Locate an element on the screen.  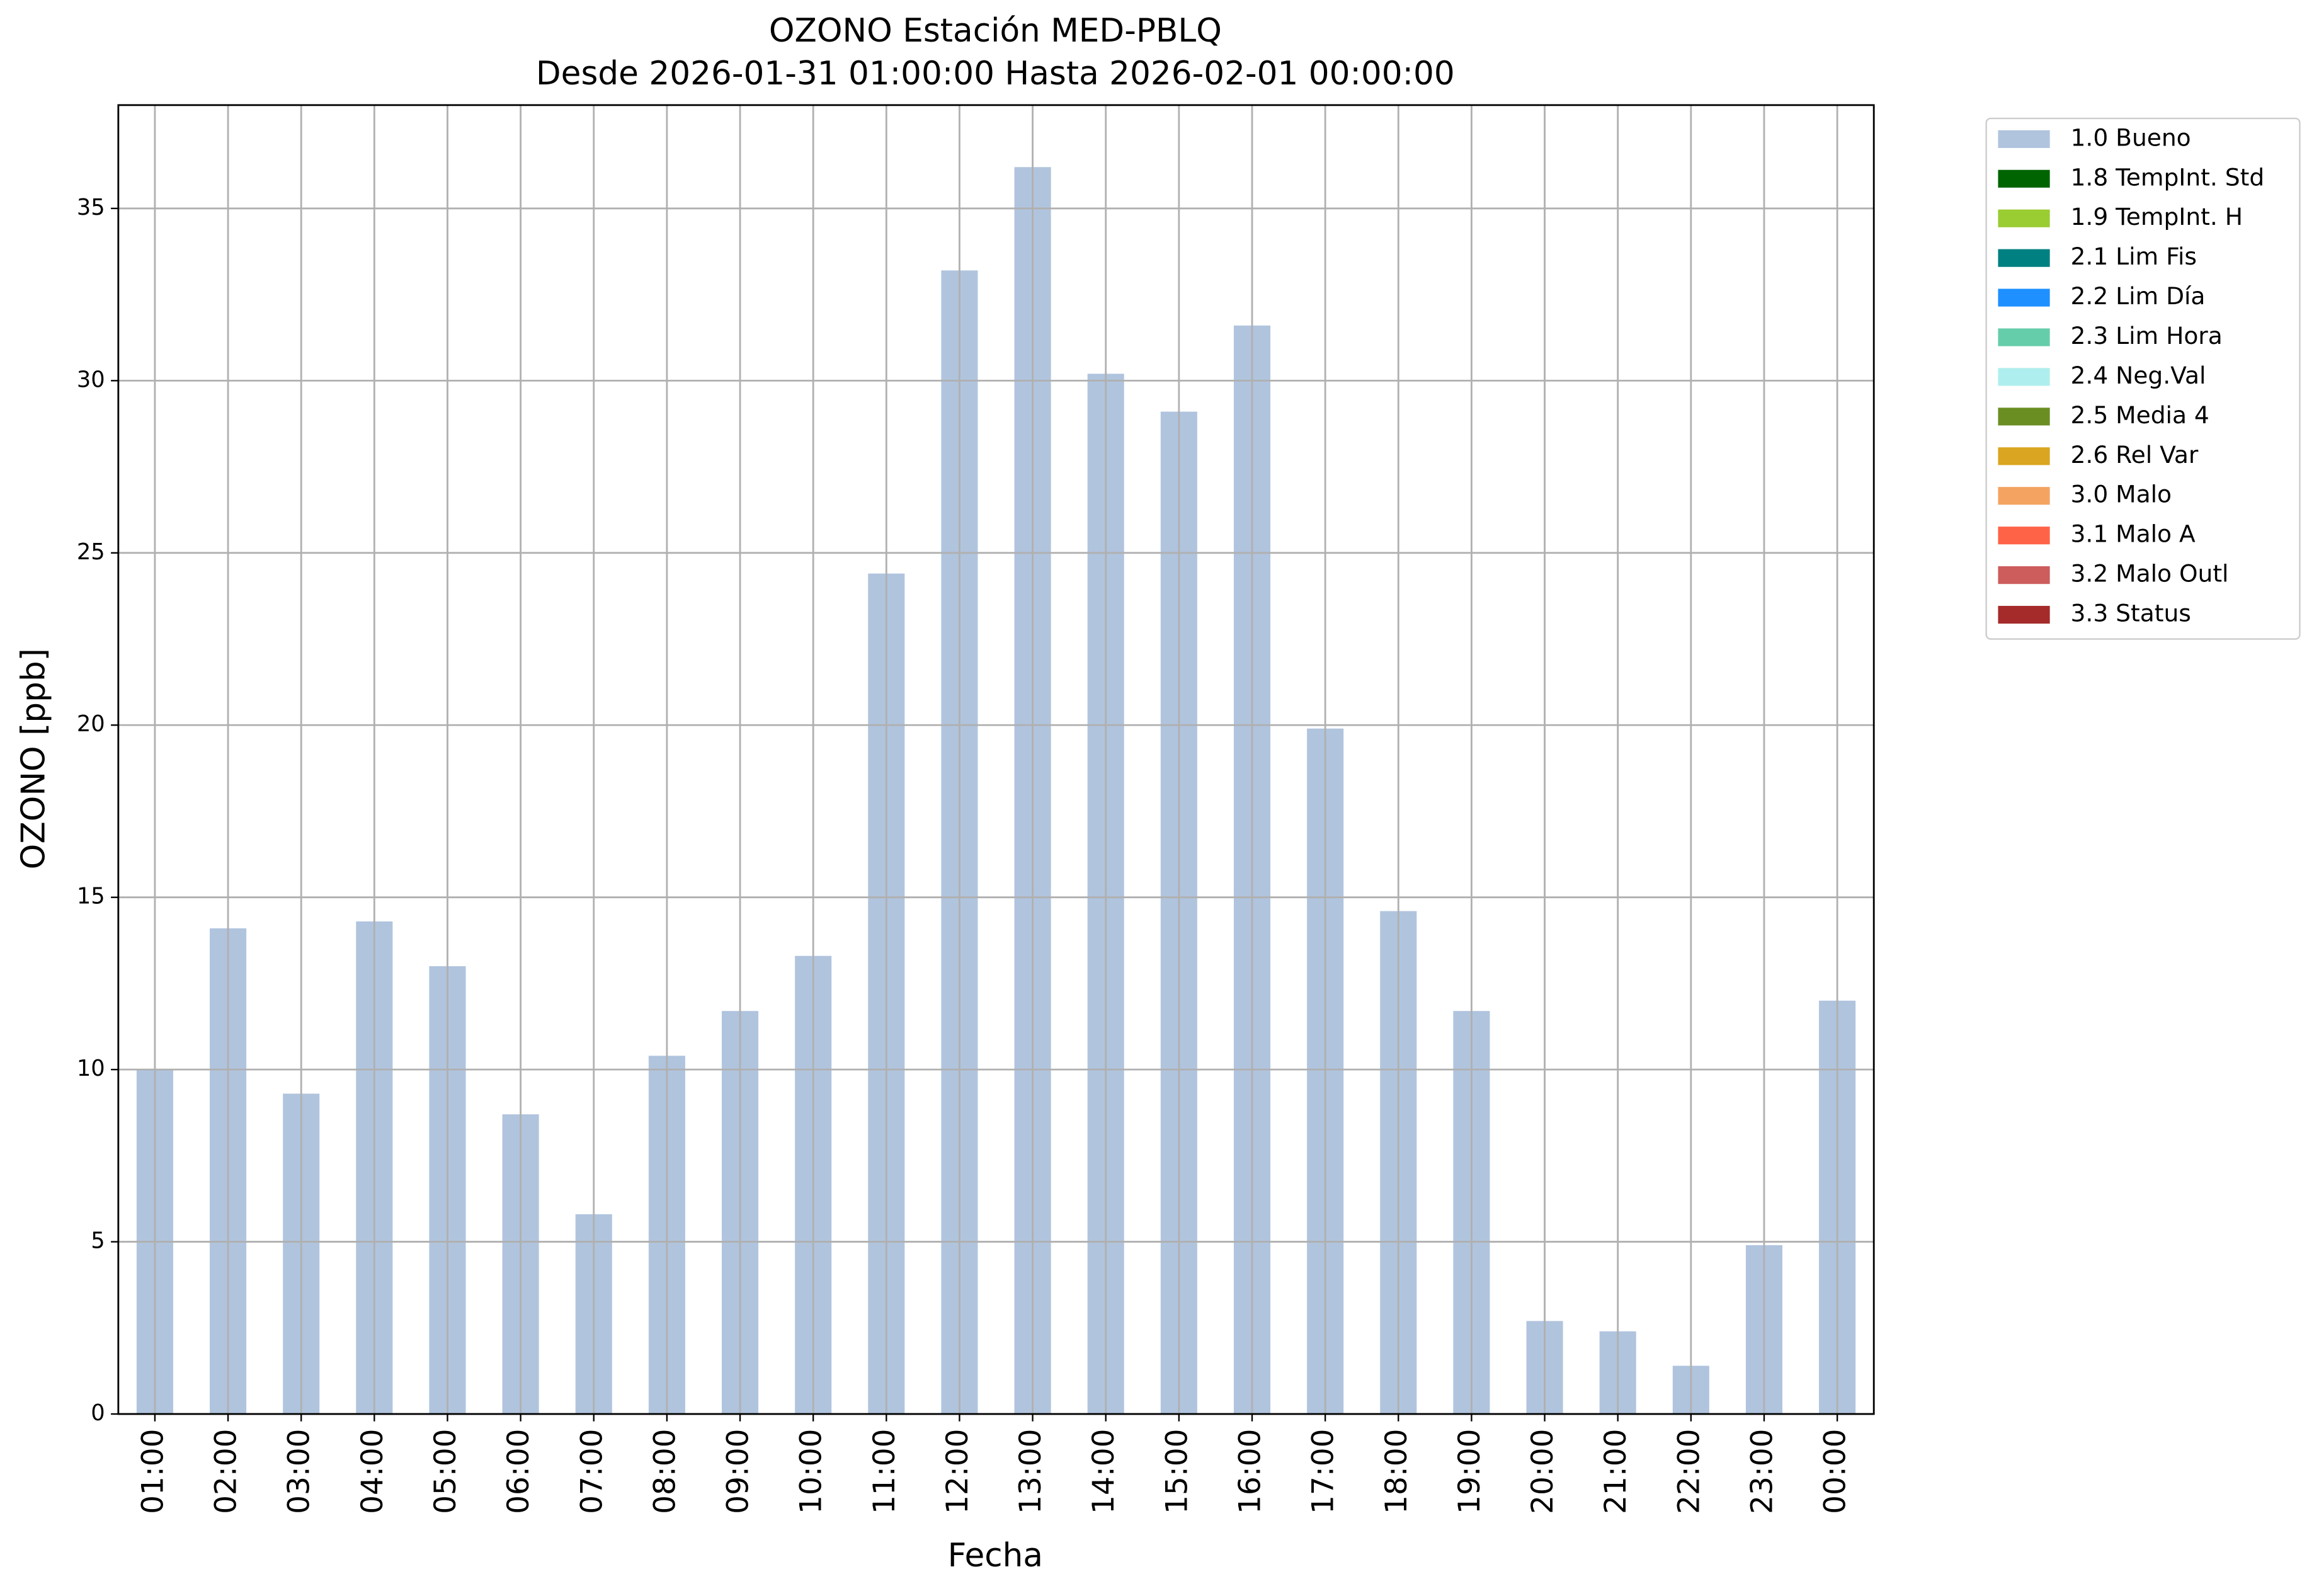
y-tick-label: 35 is located at coordinates (91, 207).